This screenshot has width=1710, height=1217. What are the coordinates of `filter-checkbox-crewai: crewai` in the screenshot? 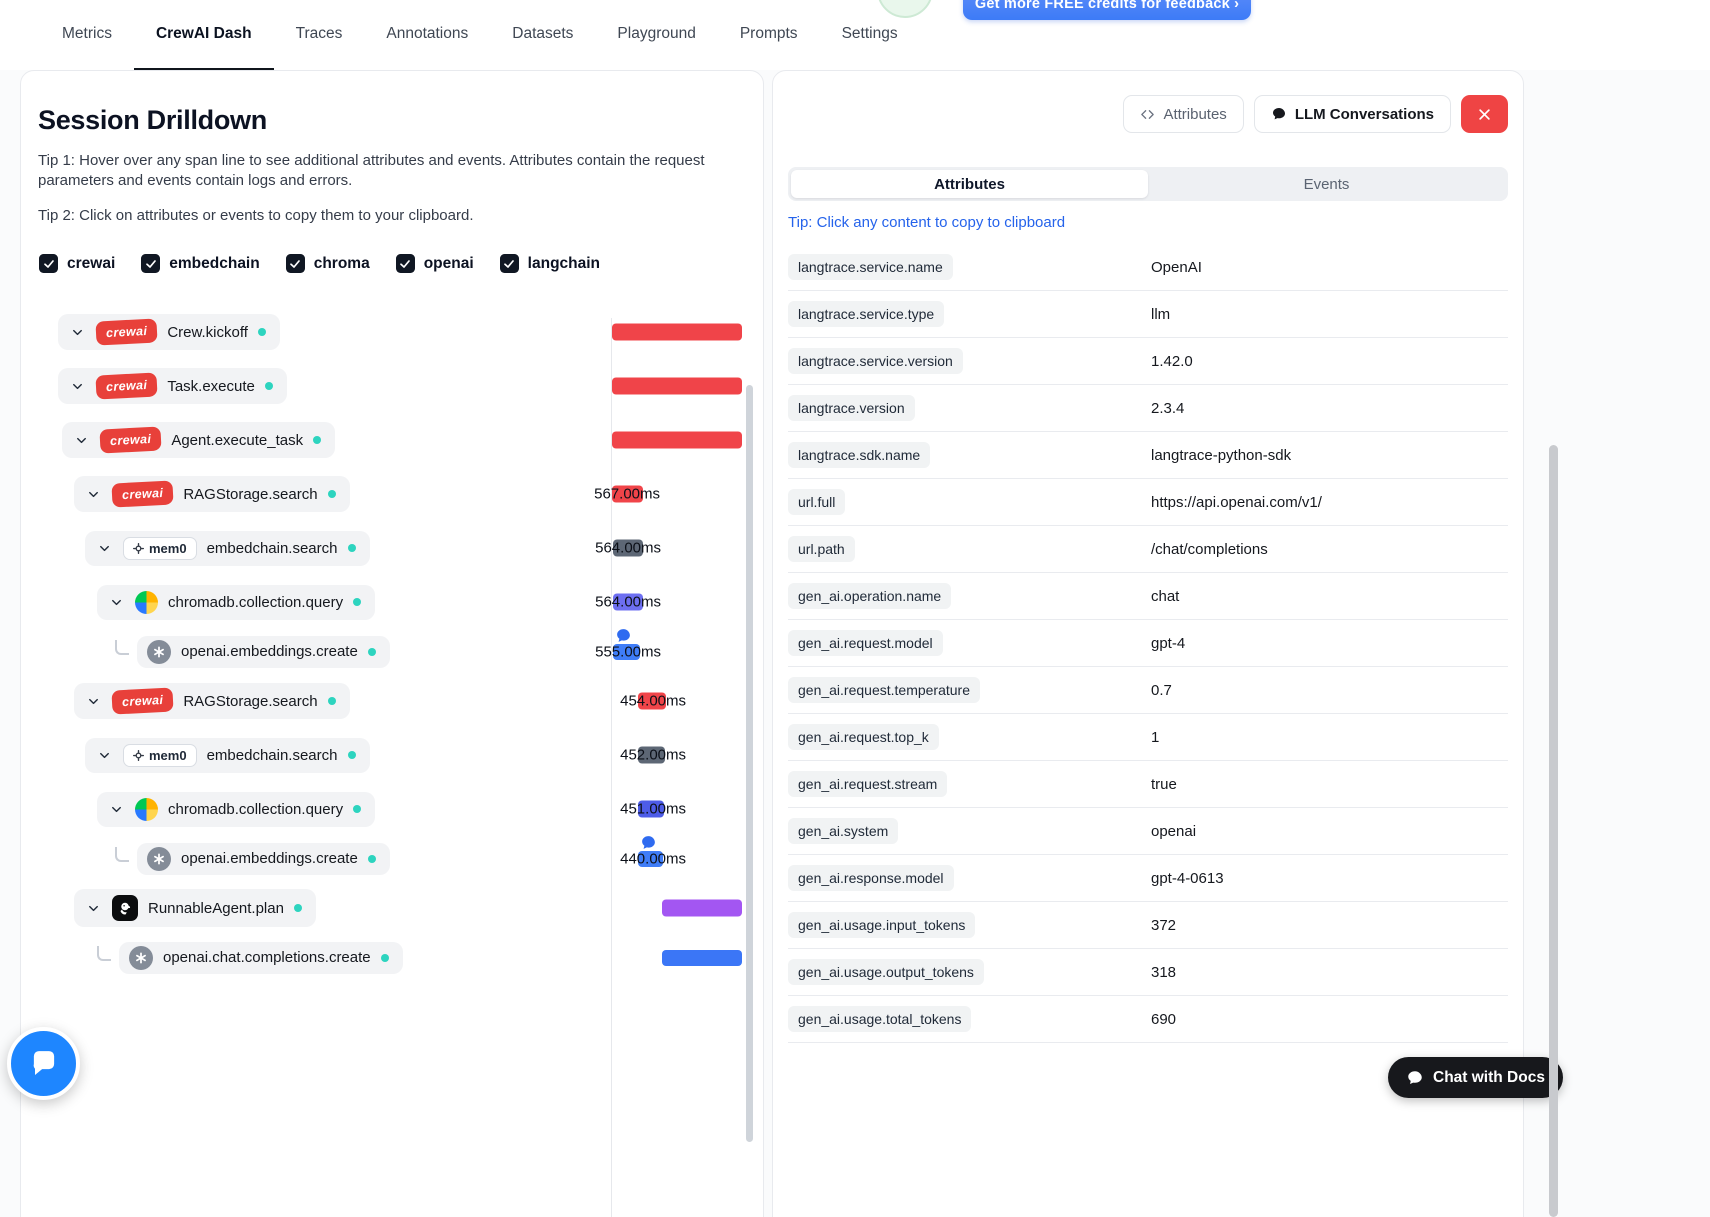 It's located at (77, 264).